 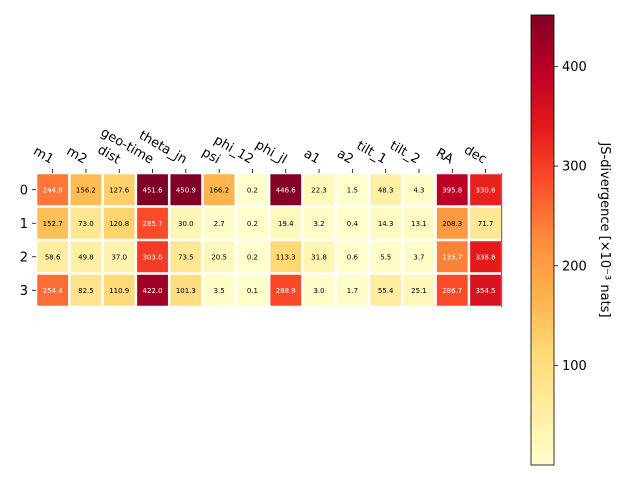 I want to click on heatmap-cell-r1-c5, so click(x=219, y=223).